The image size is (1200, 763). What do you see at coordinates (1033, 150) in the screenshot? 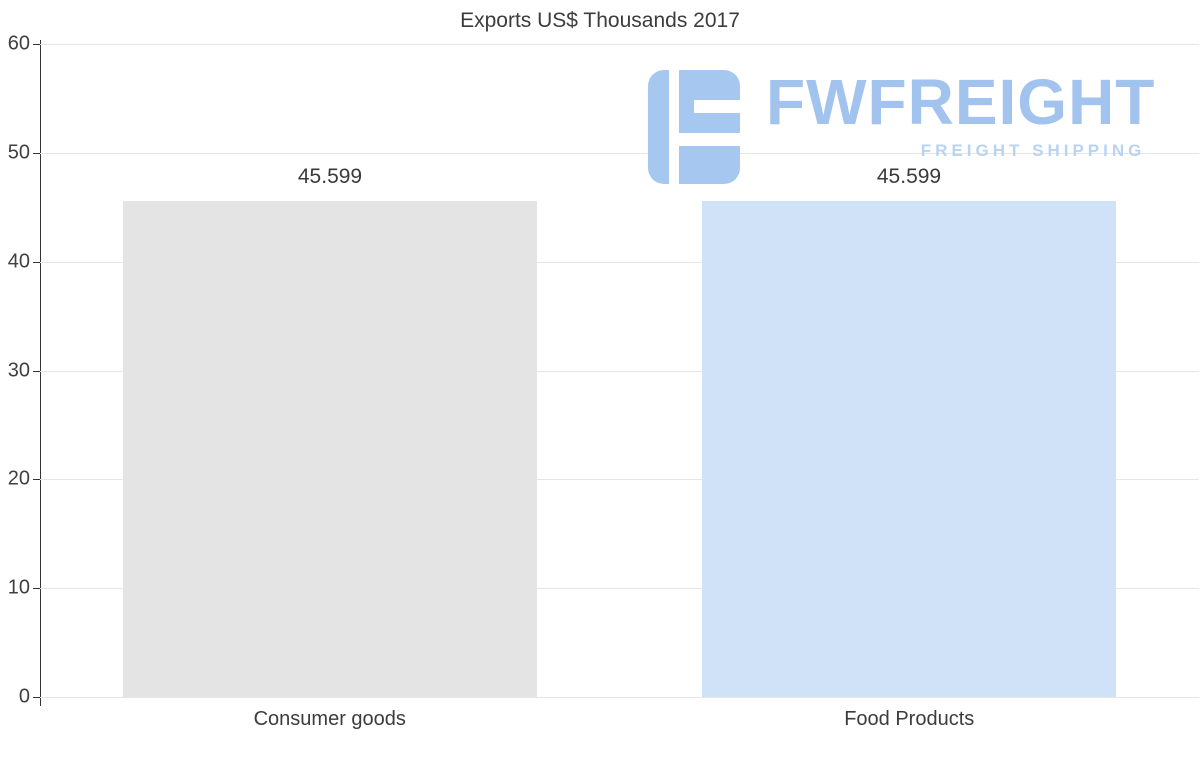
I see `watermark-tagline-text: FREIGHT SHIPPING` at bounding box center [1033, 150].